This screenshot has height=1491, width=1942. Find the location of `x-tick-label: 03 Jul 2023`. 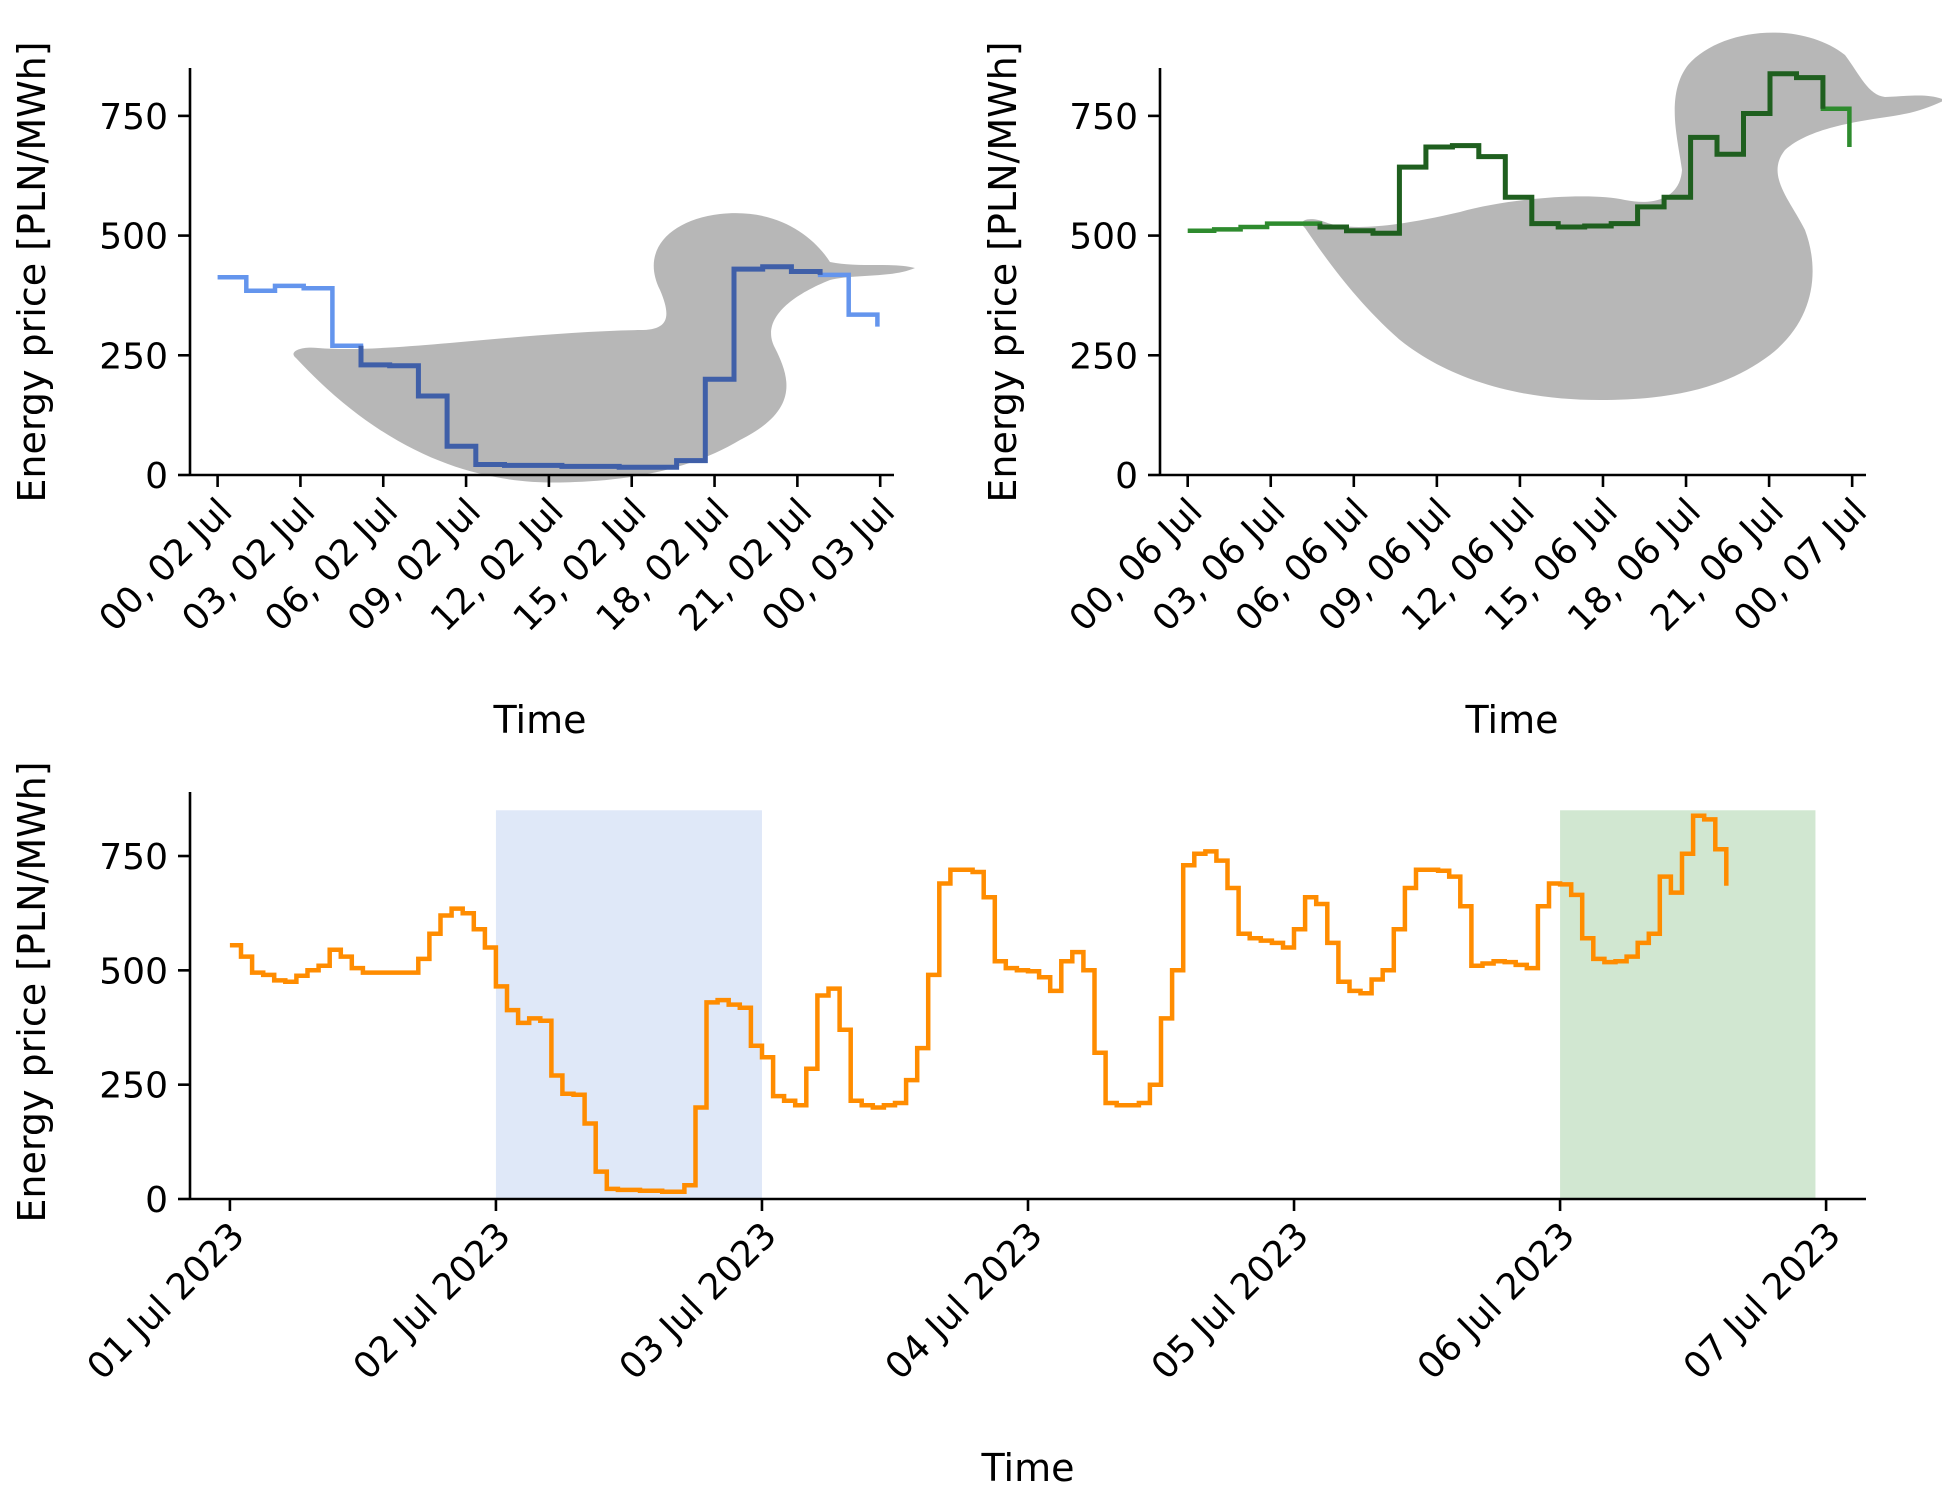

x-tick-label: 03 Jul 2023 is located at coordinates (698, 1301).